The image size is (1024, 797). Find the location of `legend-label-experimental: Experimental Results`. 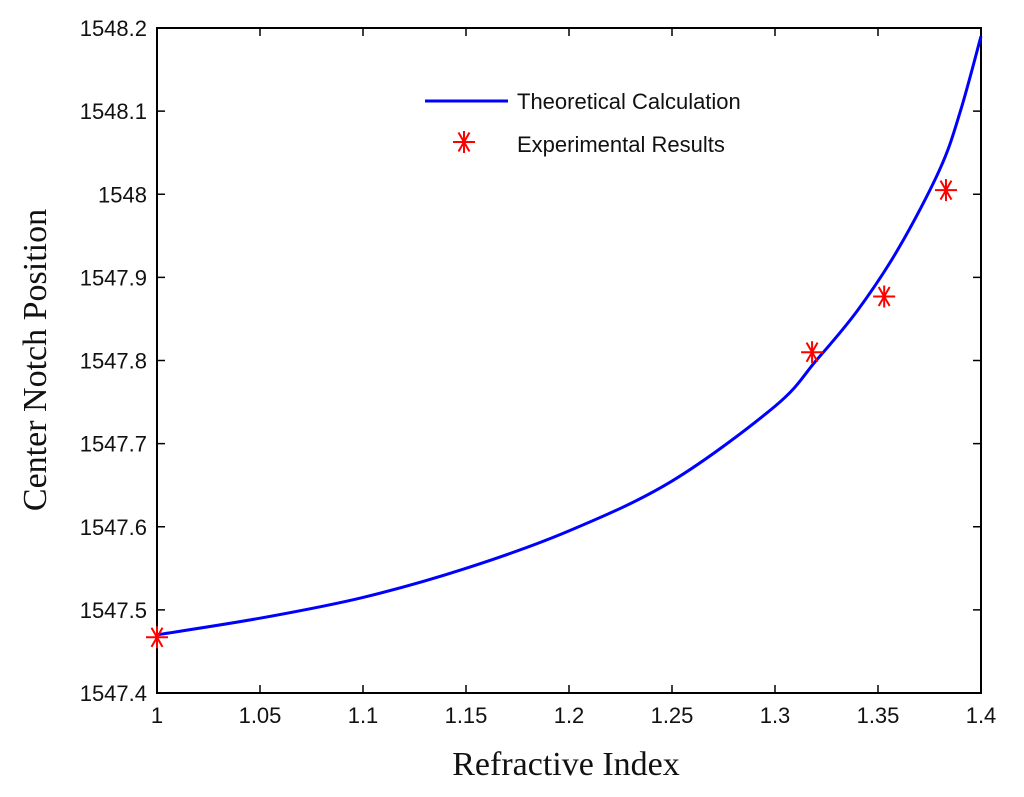

legend-label-experimental: Experimental Results is located at coordinates (621, 144).